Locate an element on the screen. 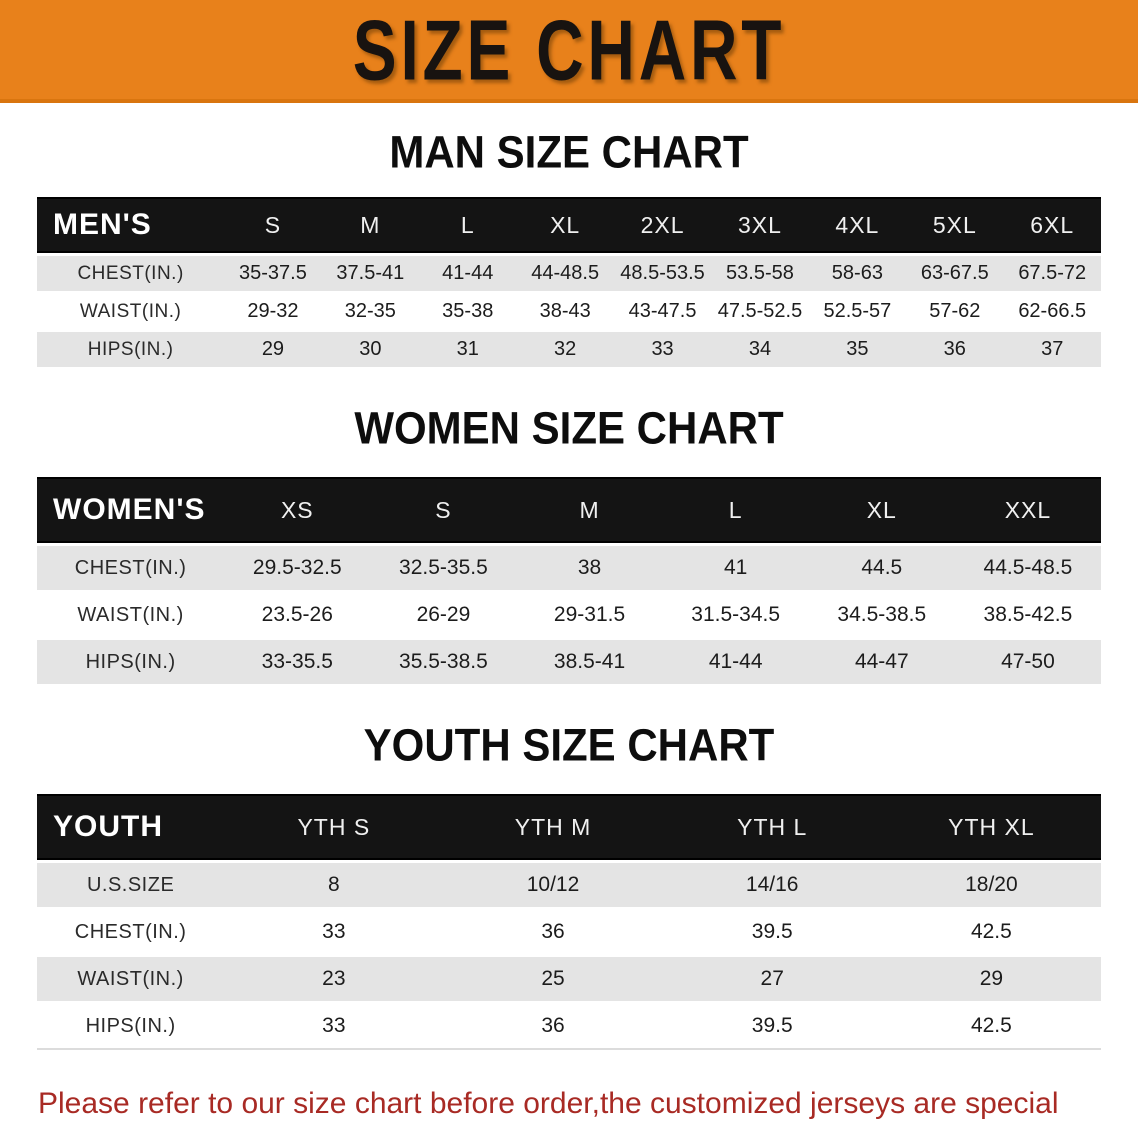 The image size is (1138, 1132). measurement-value: 41-44 is located at coordinates (735, 662).